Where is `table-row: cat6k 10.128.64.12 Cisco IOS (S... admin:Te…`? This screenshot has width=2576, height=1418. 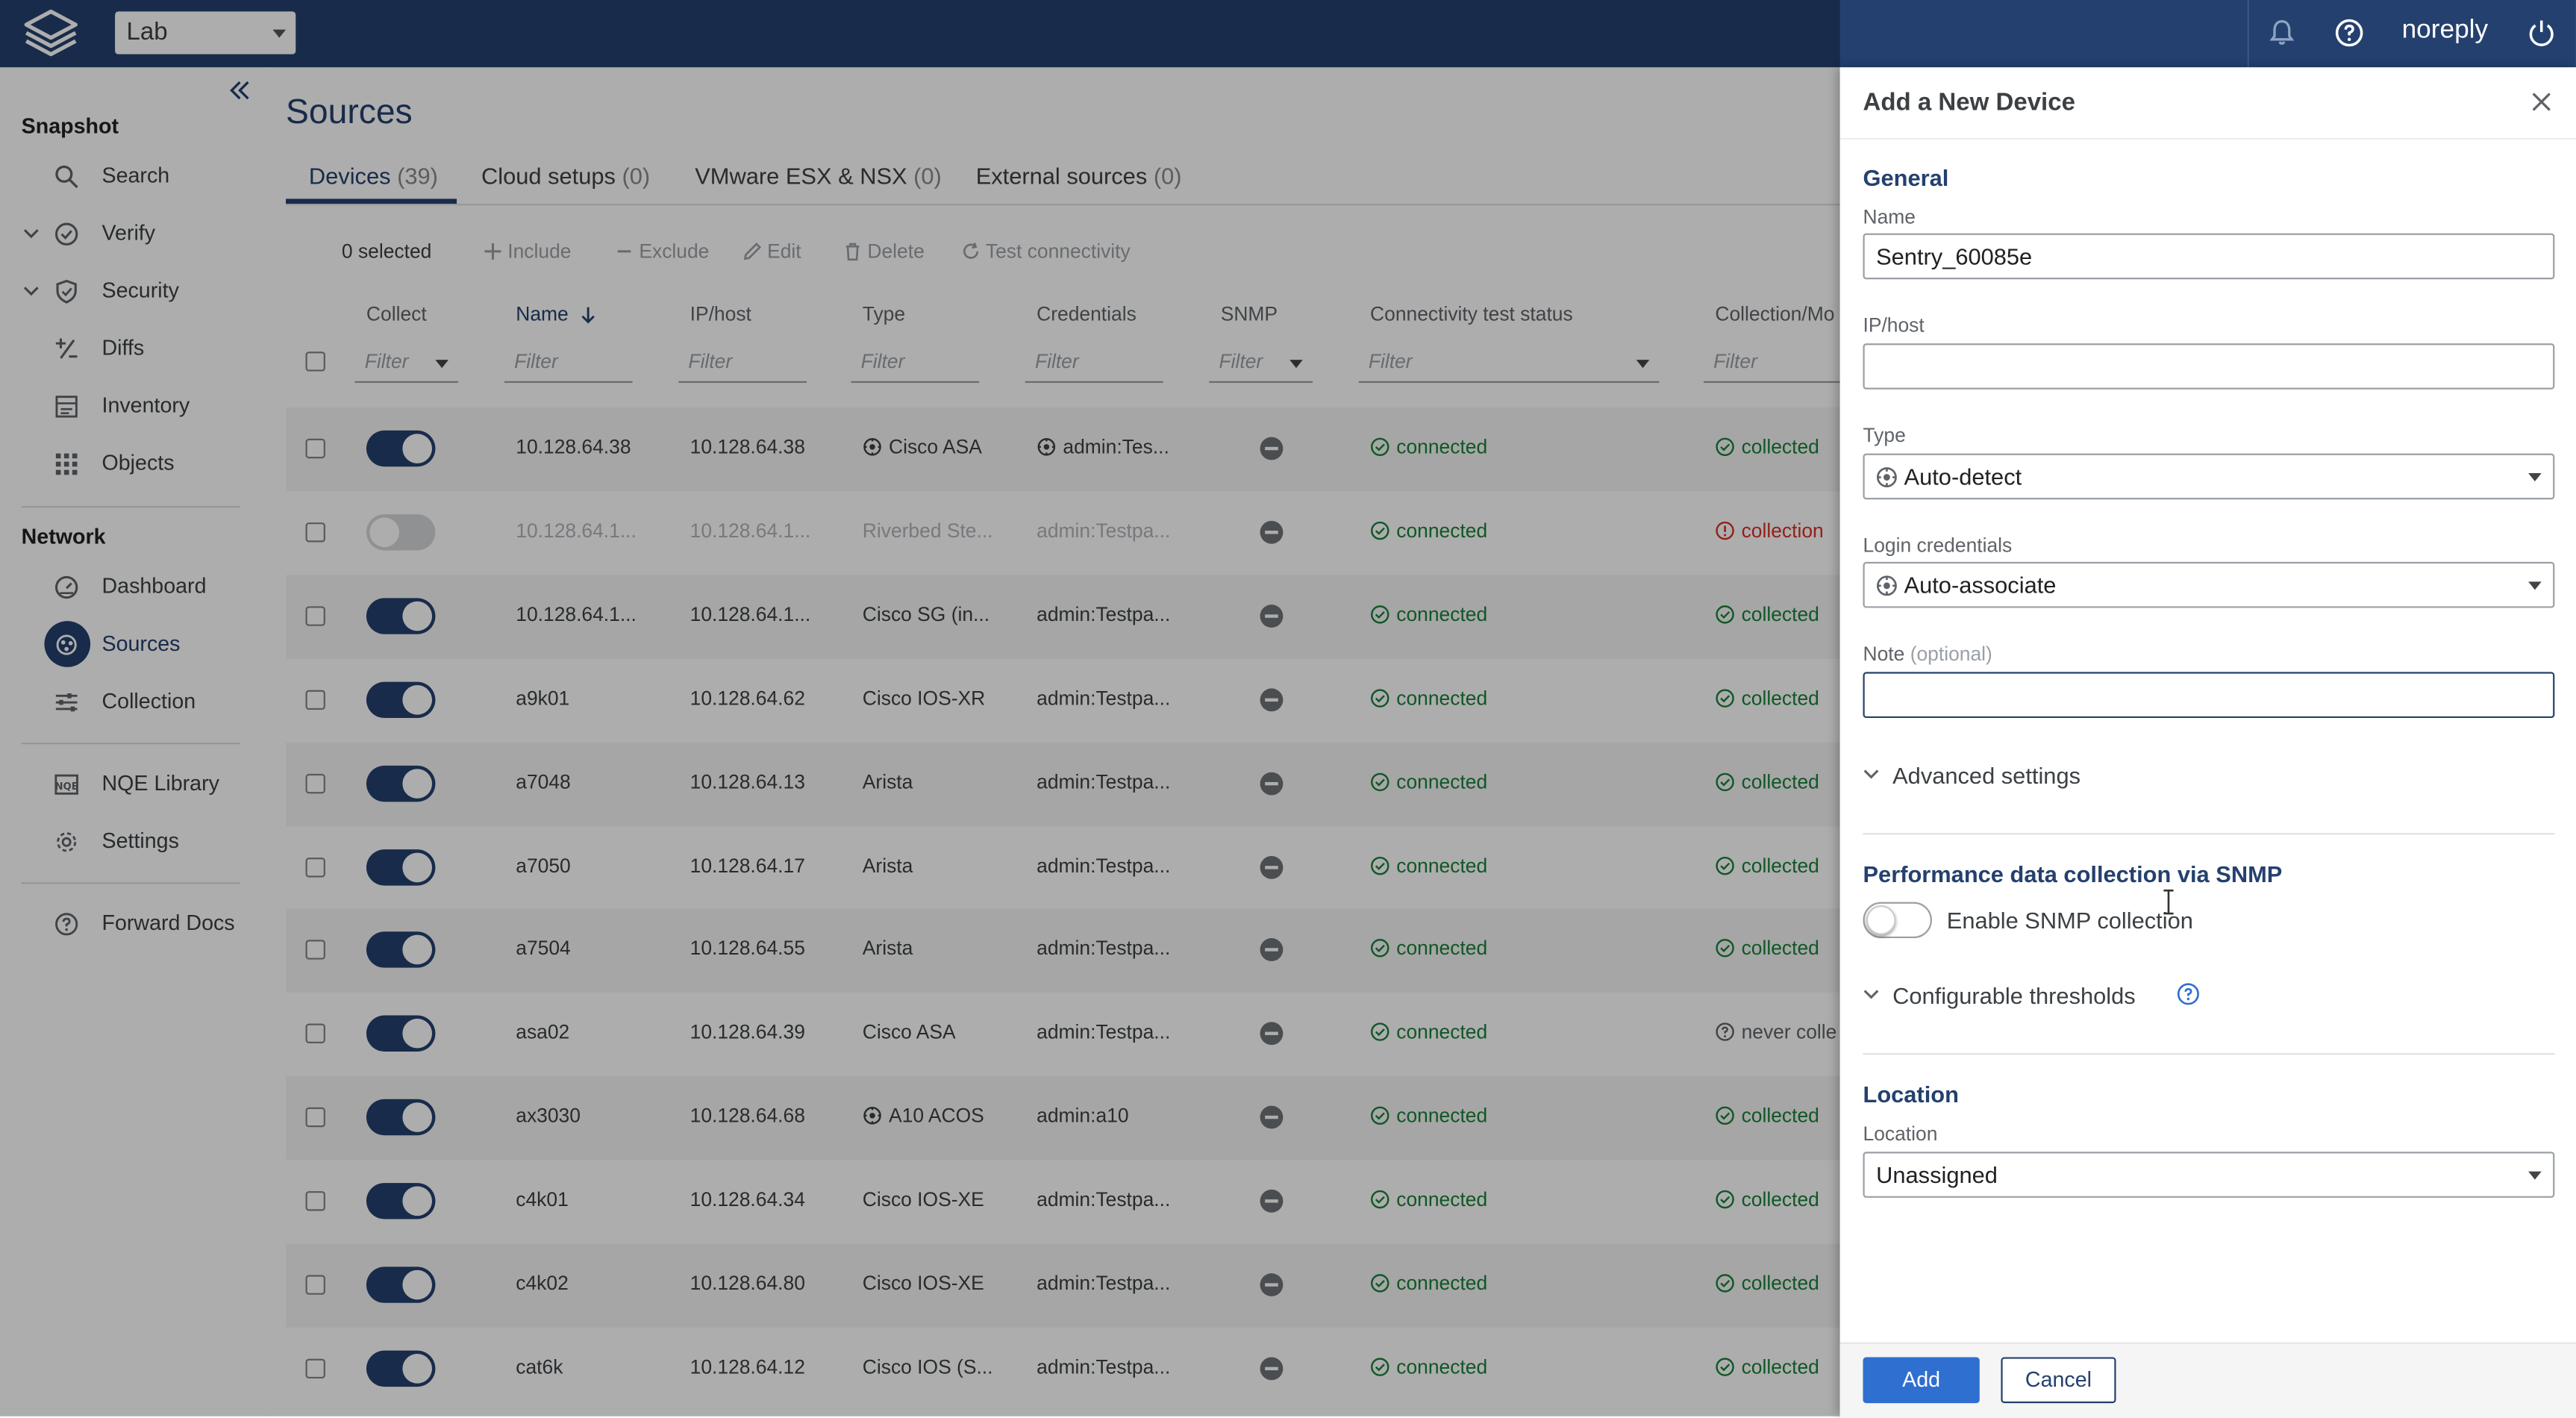
table-row: cat6k 10.128.64.12 Cisco IOS (S... admin:Te… is located at coordinates (1063, 1369).